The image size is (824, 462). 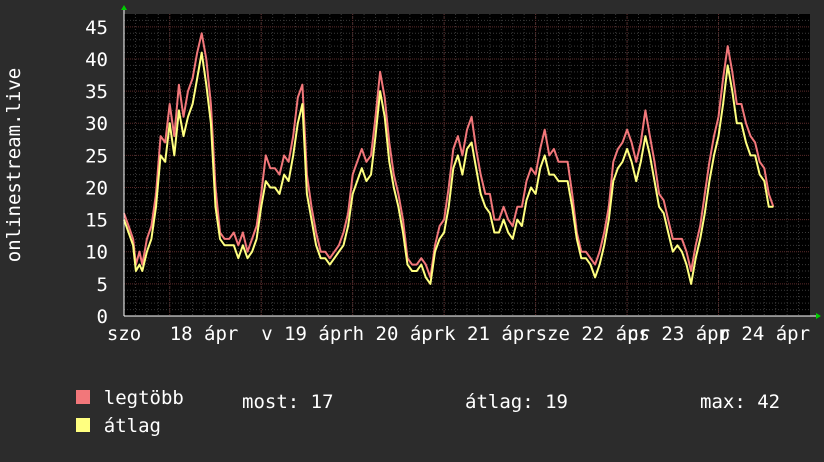 What do you see at coordinates (14, 165) in the screenshot?
I see `y-axis-label: onlinestream.live` at bounding box center [14, 165].